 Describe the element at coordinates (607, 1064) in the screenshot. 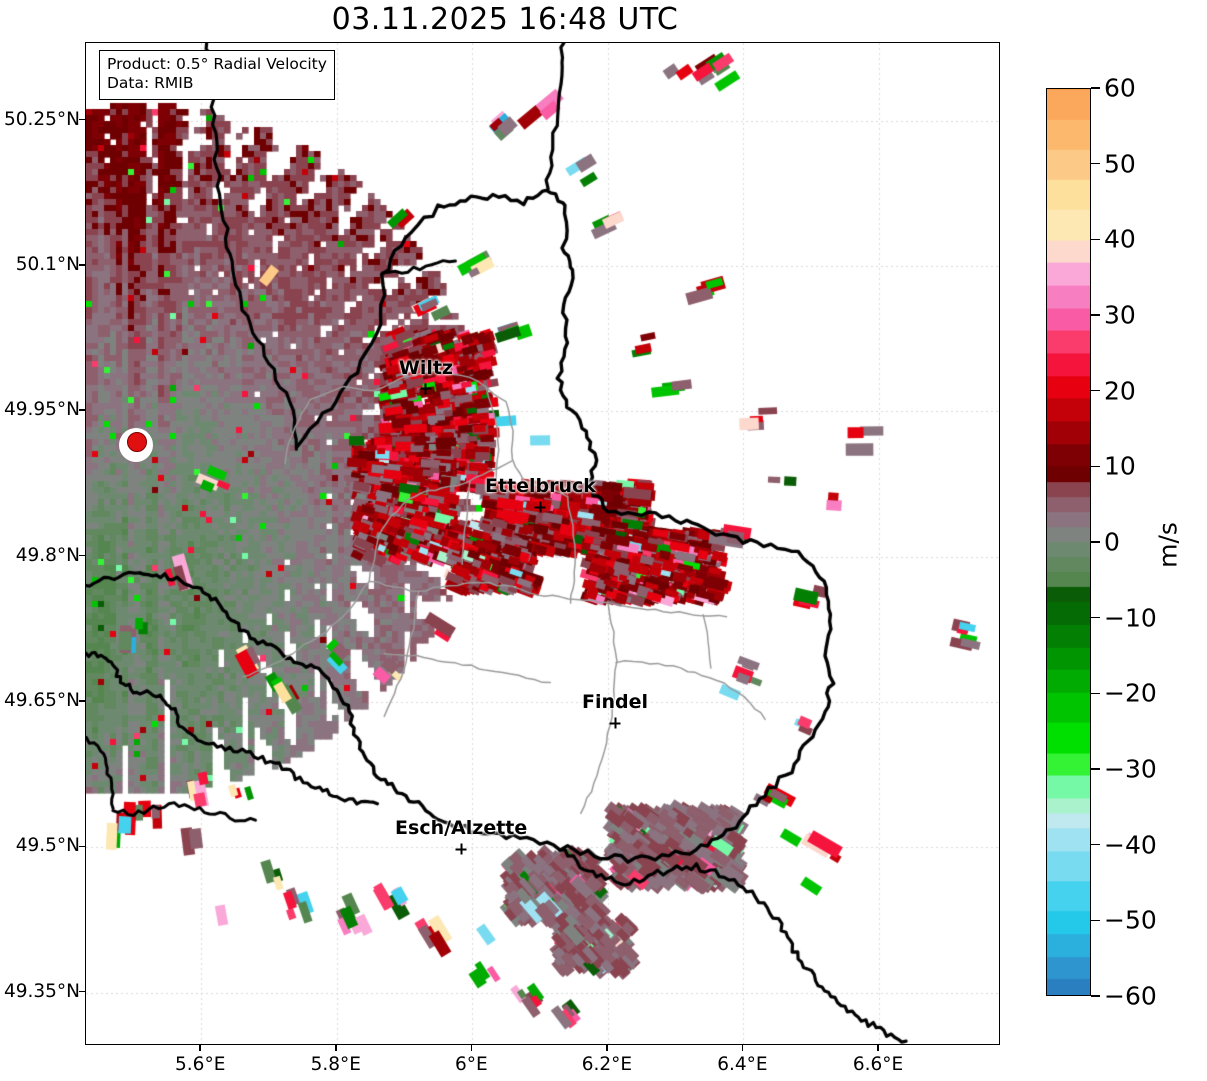

I see `x-axis-tick-label: 6.2°E` at that location.